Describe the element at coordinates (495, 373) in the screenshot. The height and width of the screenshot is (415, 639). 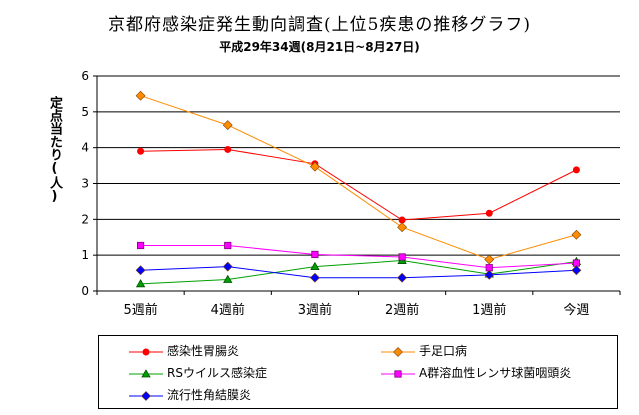
I see `legend-label: A群溶血性レンサ球菌咽頭炎` at that location.